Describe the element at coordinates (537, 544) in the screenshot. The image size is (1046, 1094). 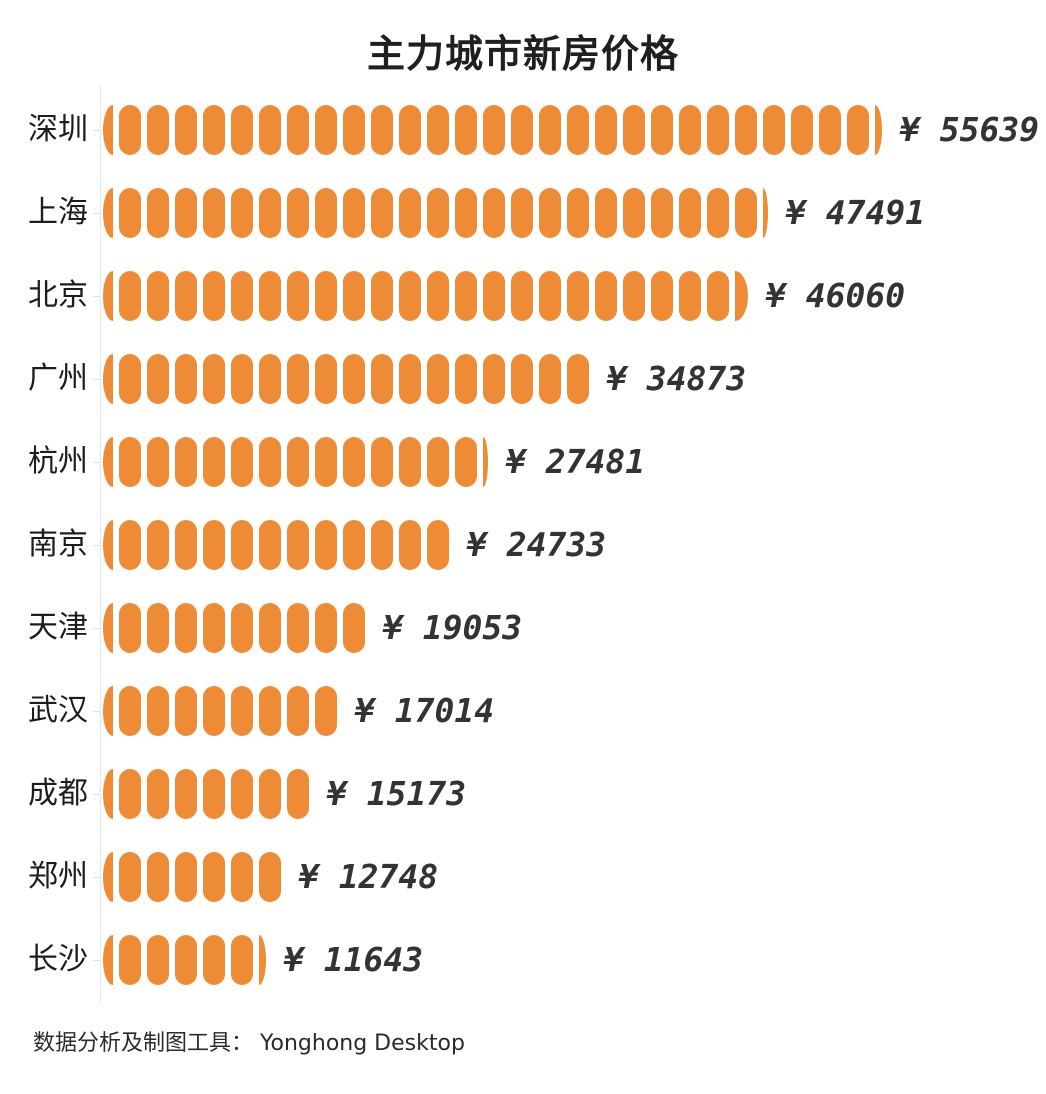
I see `value-label: ¥ 24733` at that location.